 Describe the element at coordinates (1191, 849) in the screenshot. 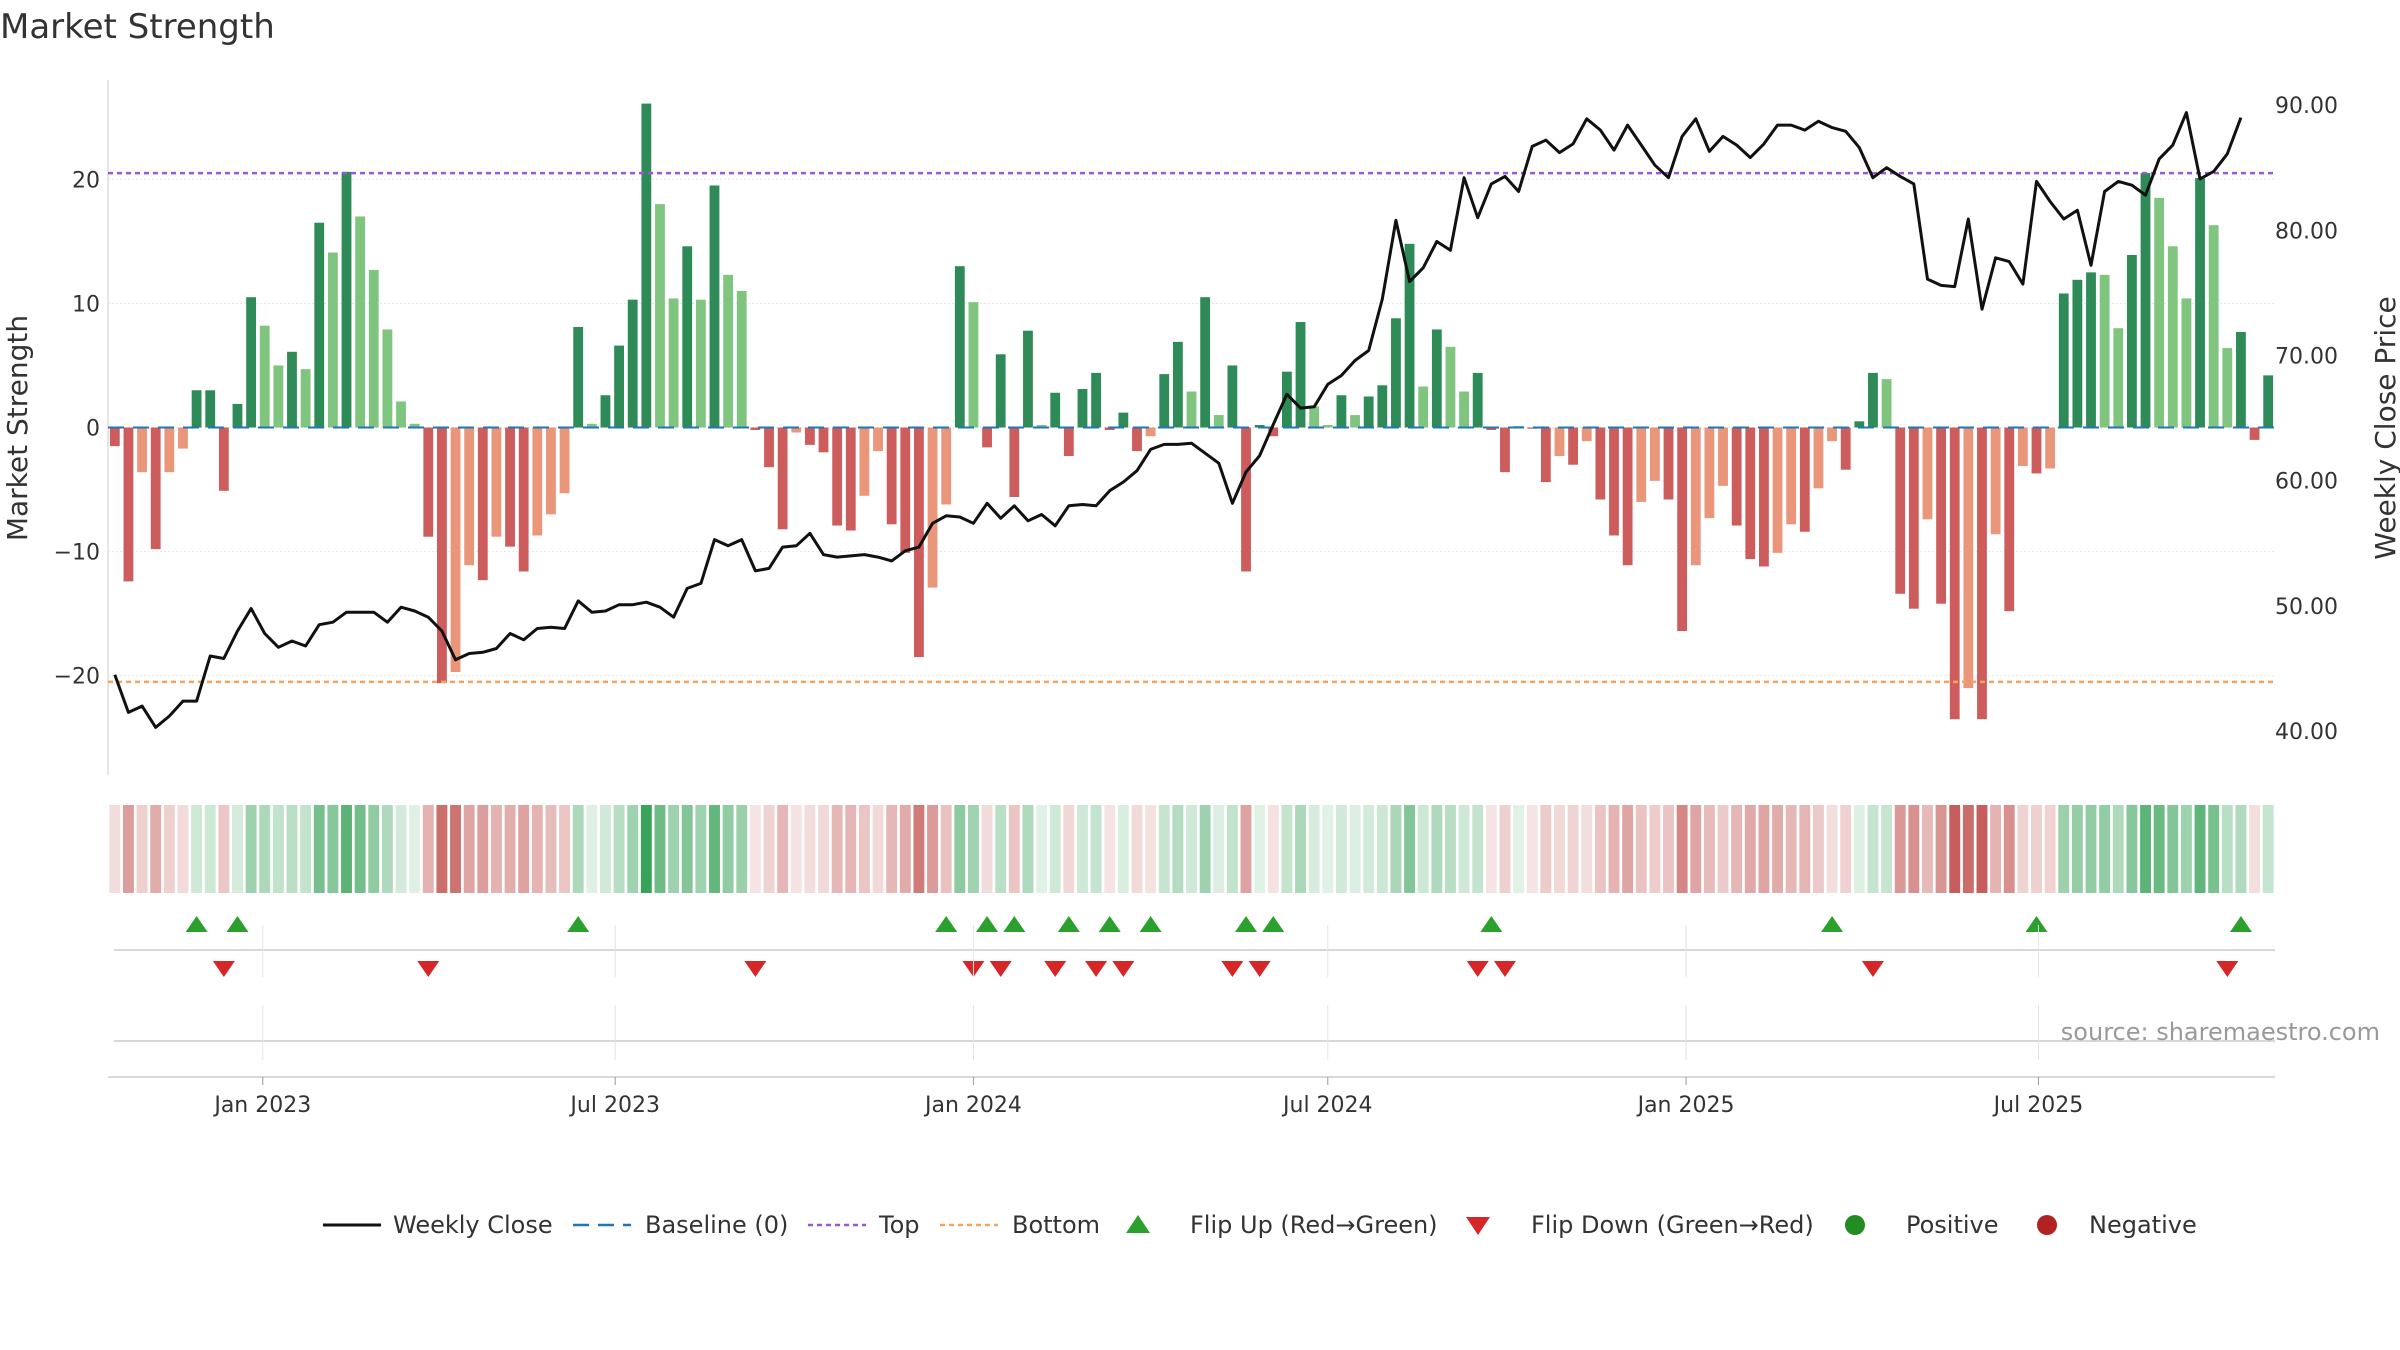

I see `strength-heat-strip` at that location.